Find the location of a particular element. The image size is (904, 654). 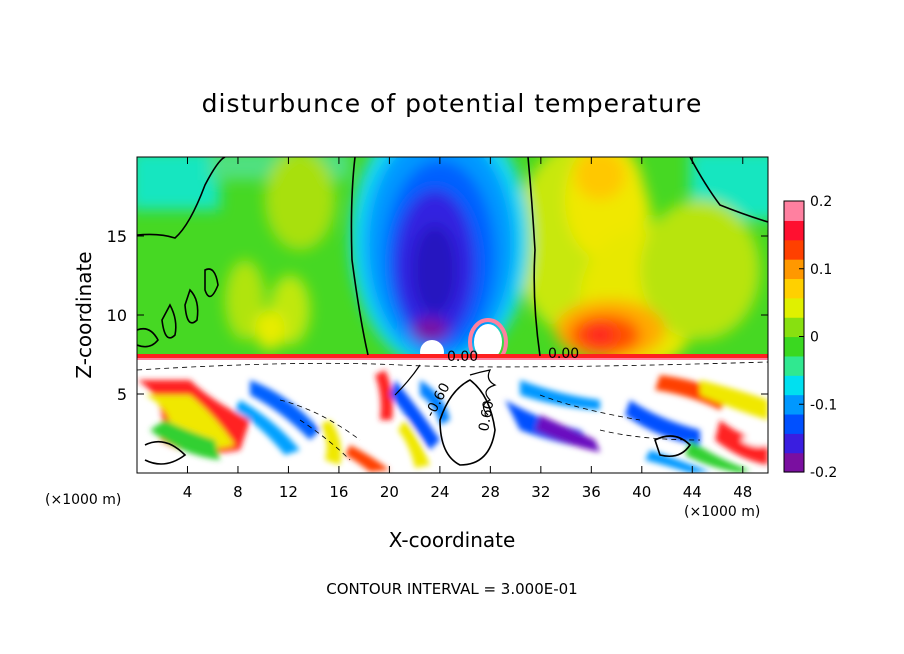

contour-label: 0.60 is located at coordinates (486, 415).